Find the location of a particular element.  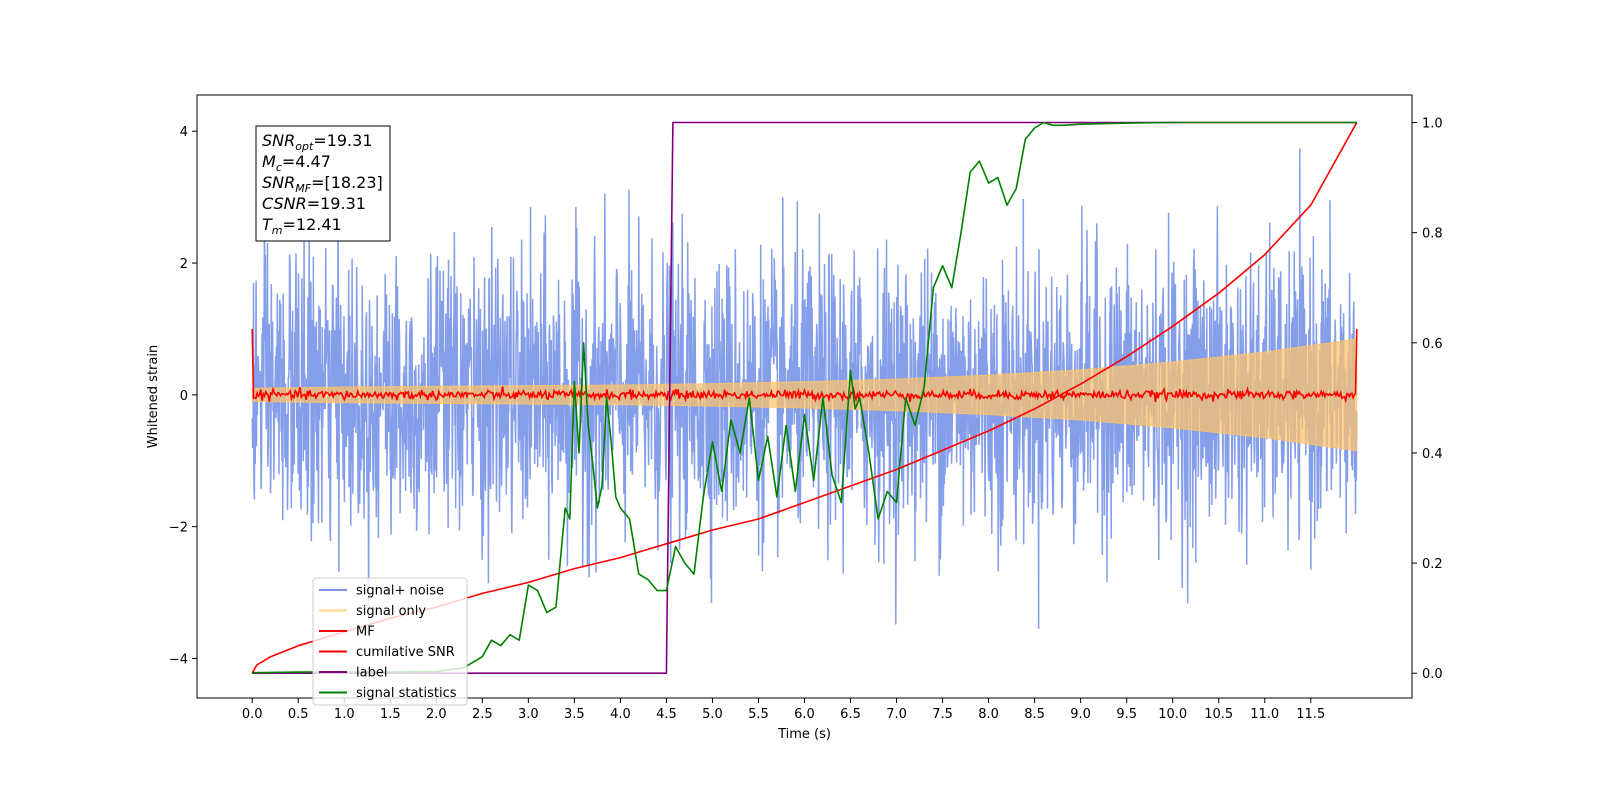

x-tick-label: 10.0 is located at coordinates (1172, 714).